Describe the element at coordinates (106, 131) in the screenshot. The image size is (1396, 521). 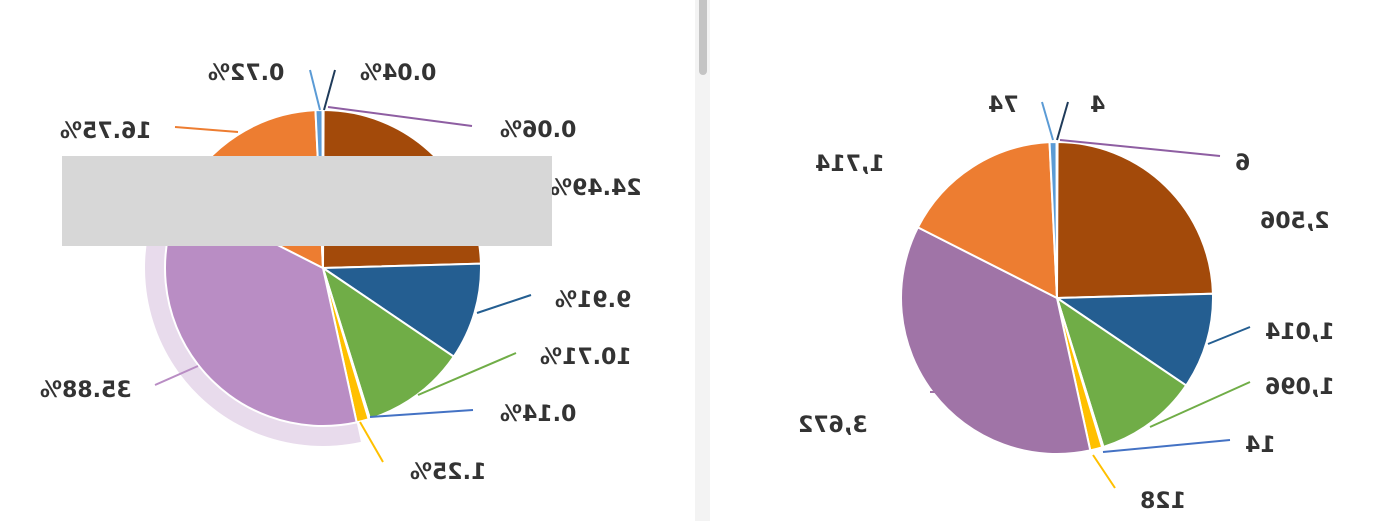
I see `slice-data-label: 16.75%` at that location.